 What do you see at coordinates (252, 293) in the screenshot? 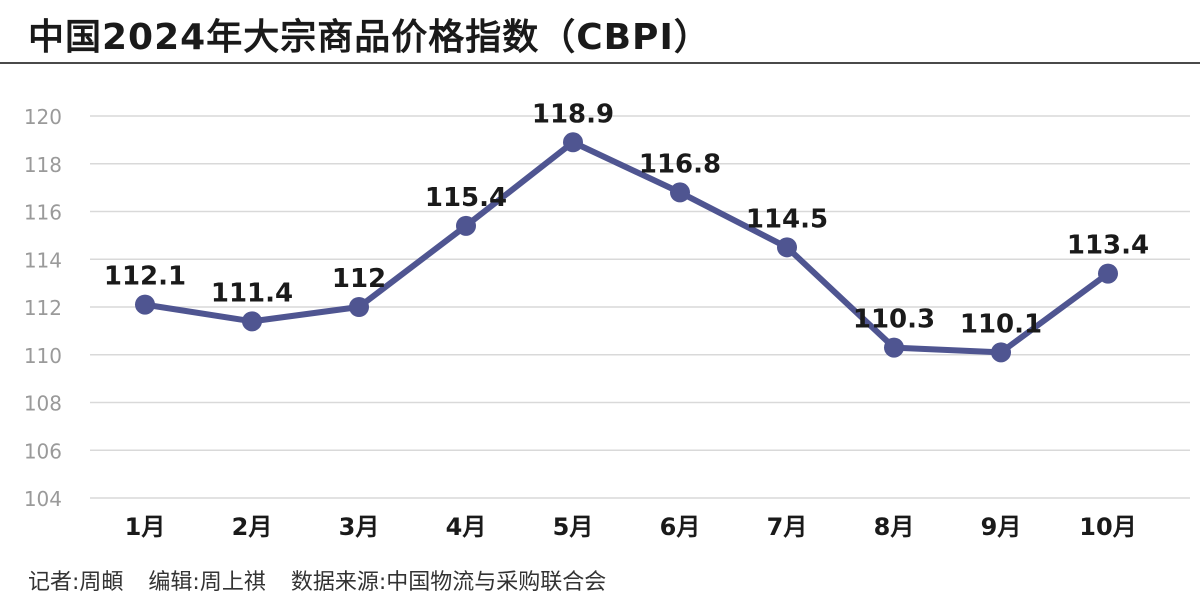
I see `data-label: 111.4` at bounding box center [252, 293].